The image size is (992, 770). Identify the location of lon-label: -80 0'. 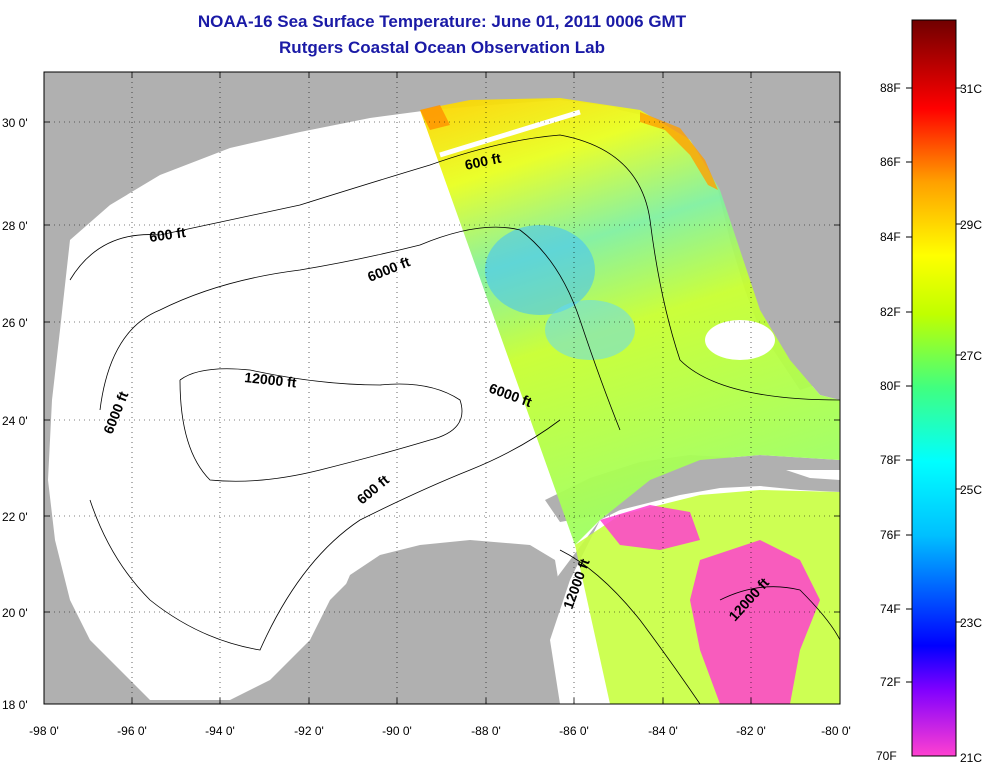
(836, 731).